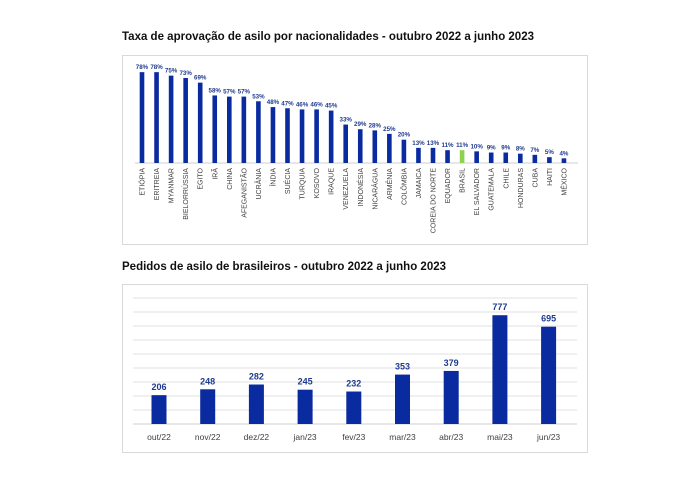 The width and height of the screenshot is (688, 484). Describe the element at coordinates (548, 437) in the screenshot. I see `chart2-tick-label: jun/23` at that location.